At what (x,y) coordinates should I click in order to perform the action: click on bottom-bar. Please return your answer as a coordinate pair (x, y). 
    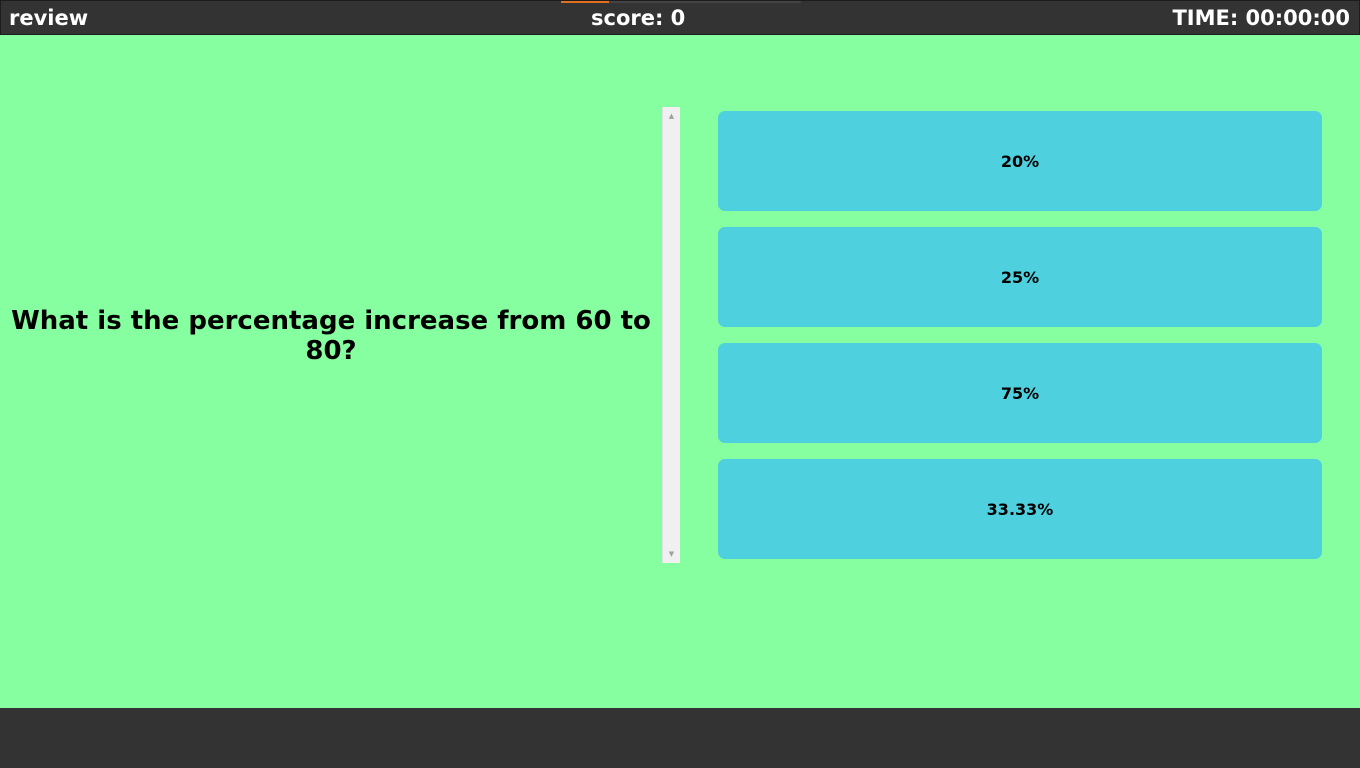
    Looking at the image, I should click on (680, 738).